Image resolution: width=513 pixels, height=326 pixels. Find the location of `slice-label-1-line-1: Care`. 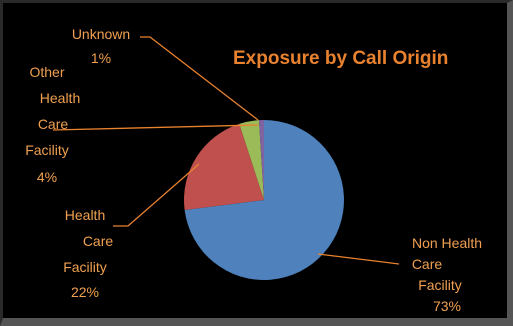

slice-label-1-line-1: Care is located at coordinates (98, 241).